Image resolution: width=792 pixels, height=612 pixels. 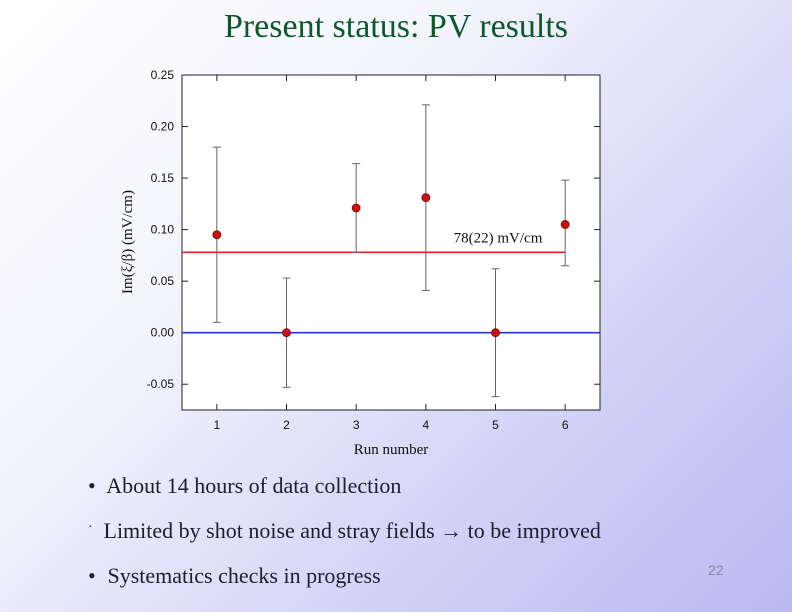 What do you see at coordinates (498, 238) in the screenshot?
I see `fit-value-annotation: 78(22) mV/cm` at bounding box center [498, 238].